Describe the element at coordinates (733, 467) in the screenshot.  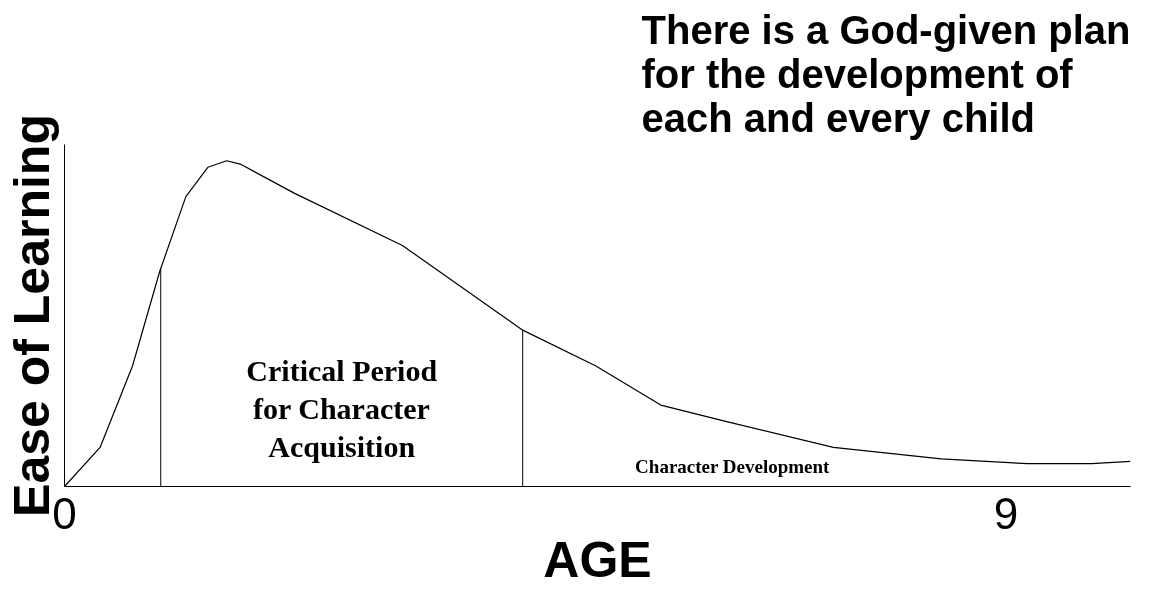
I see `annotation: Character Development` at that location.